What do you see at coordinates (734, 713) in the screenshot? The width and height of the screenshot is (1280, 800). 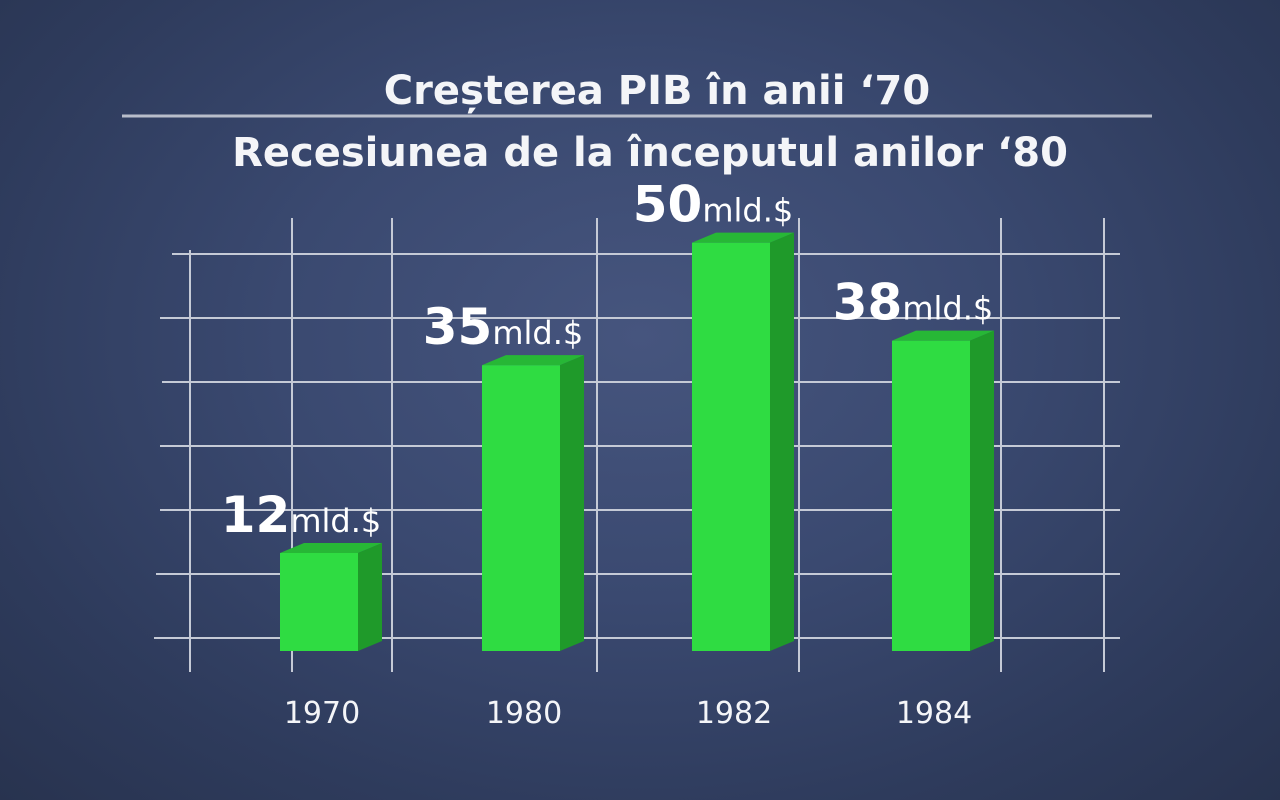 I see `x-tick-label: 1982` at bounding box center [734, 713].